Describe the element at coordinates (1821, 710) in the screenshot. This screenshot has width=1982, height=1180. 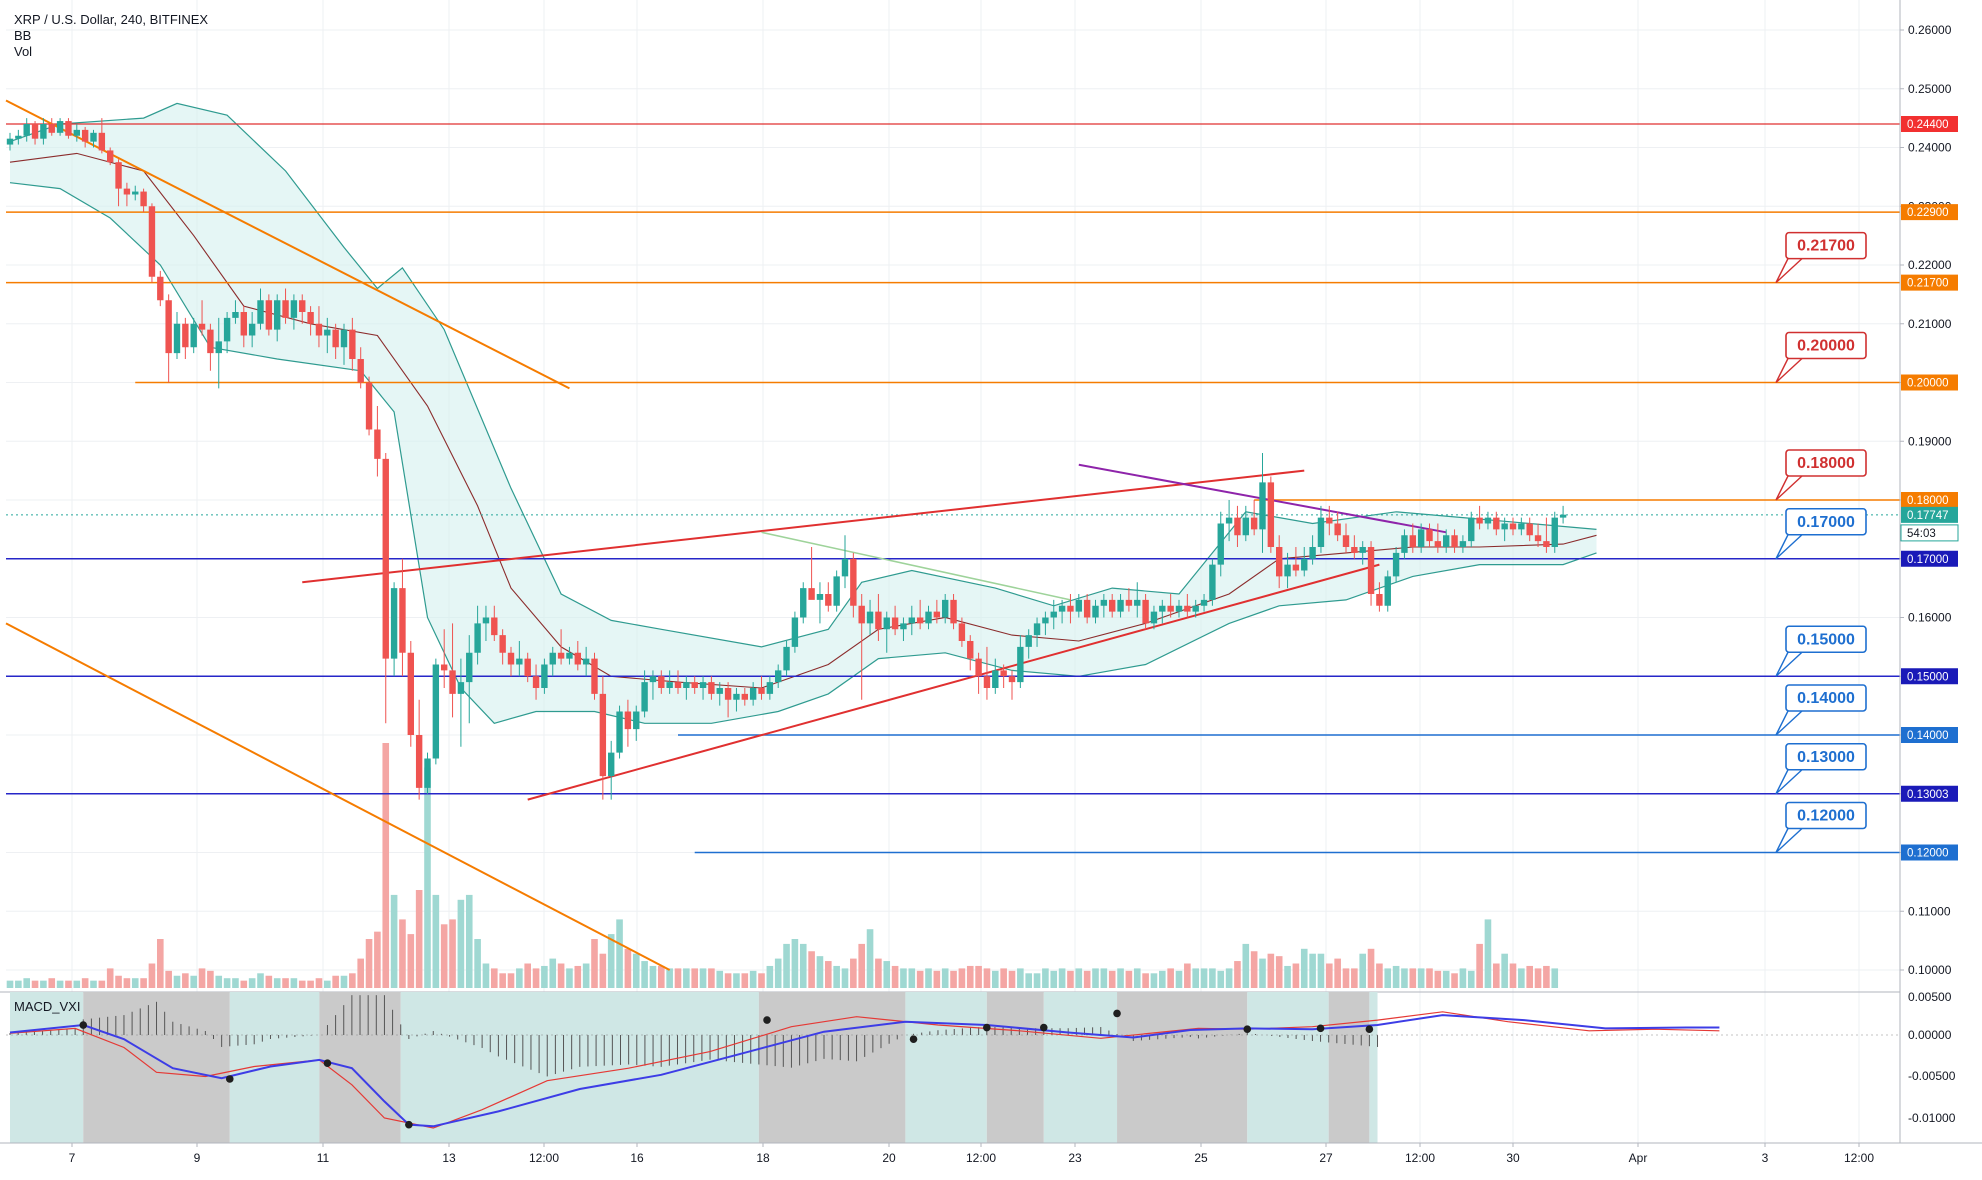
I see `callout: 0.14000` at that location.